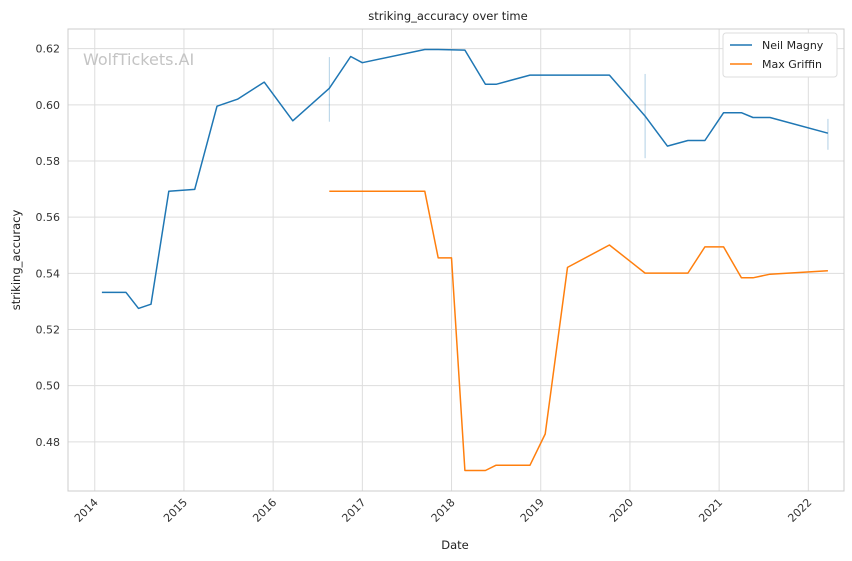 Image resolution: width=852 pixels, height=561 pixels. Describe the element at coordinates (447, 16) in the screenshot. I see `chart-title: striking_accuracy over time` at that location.